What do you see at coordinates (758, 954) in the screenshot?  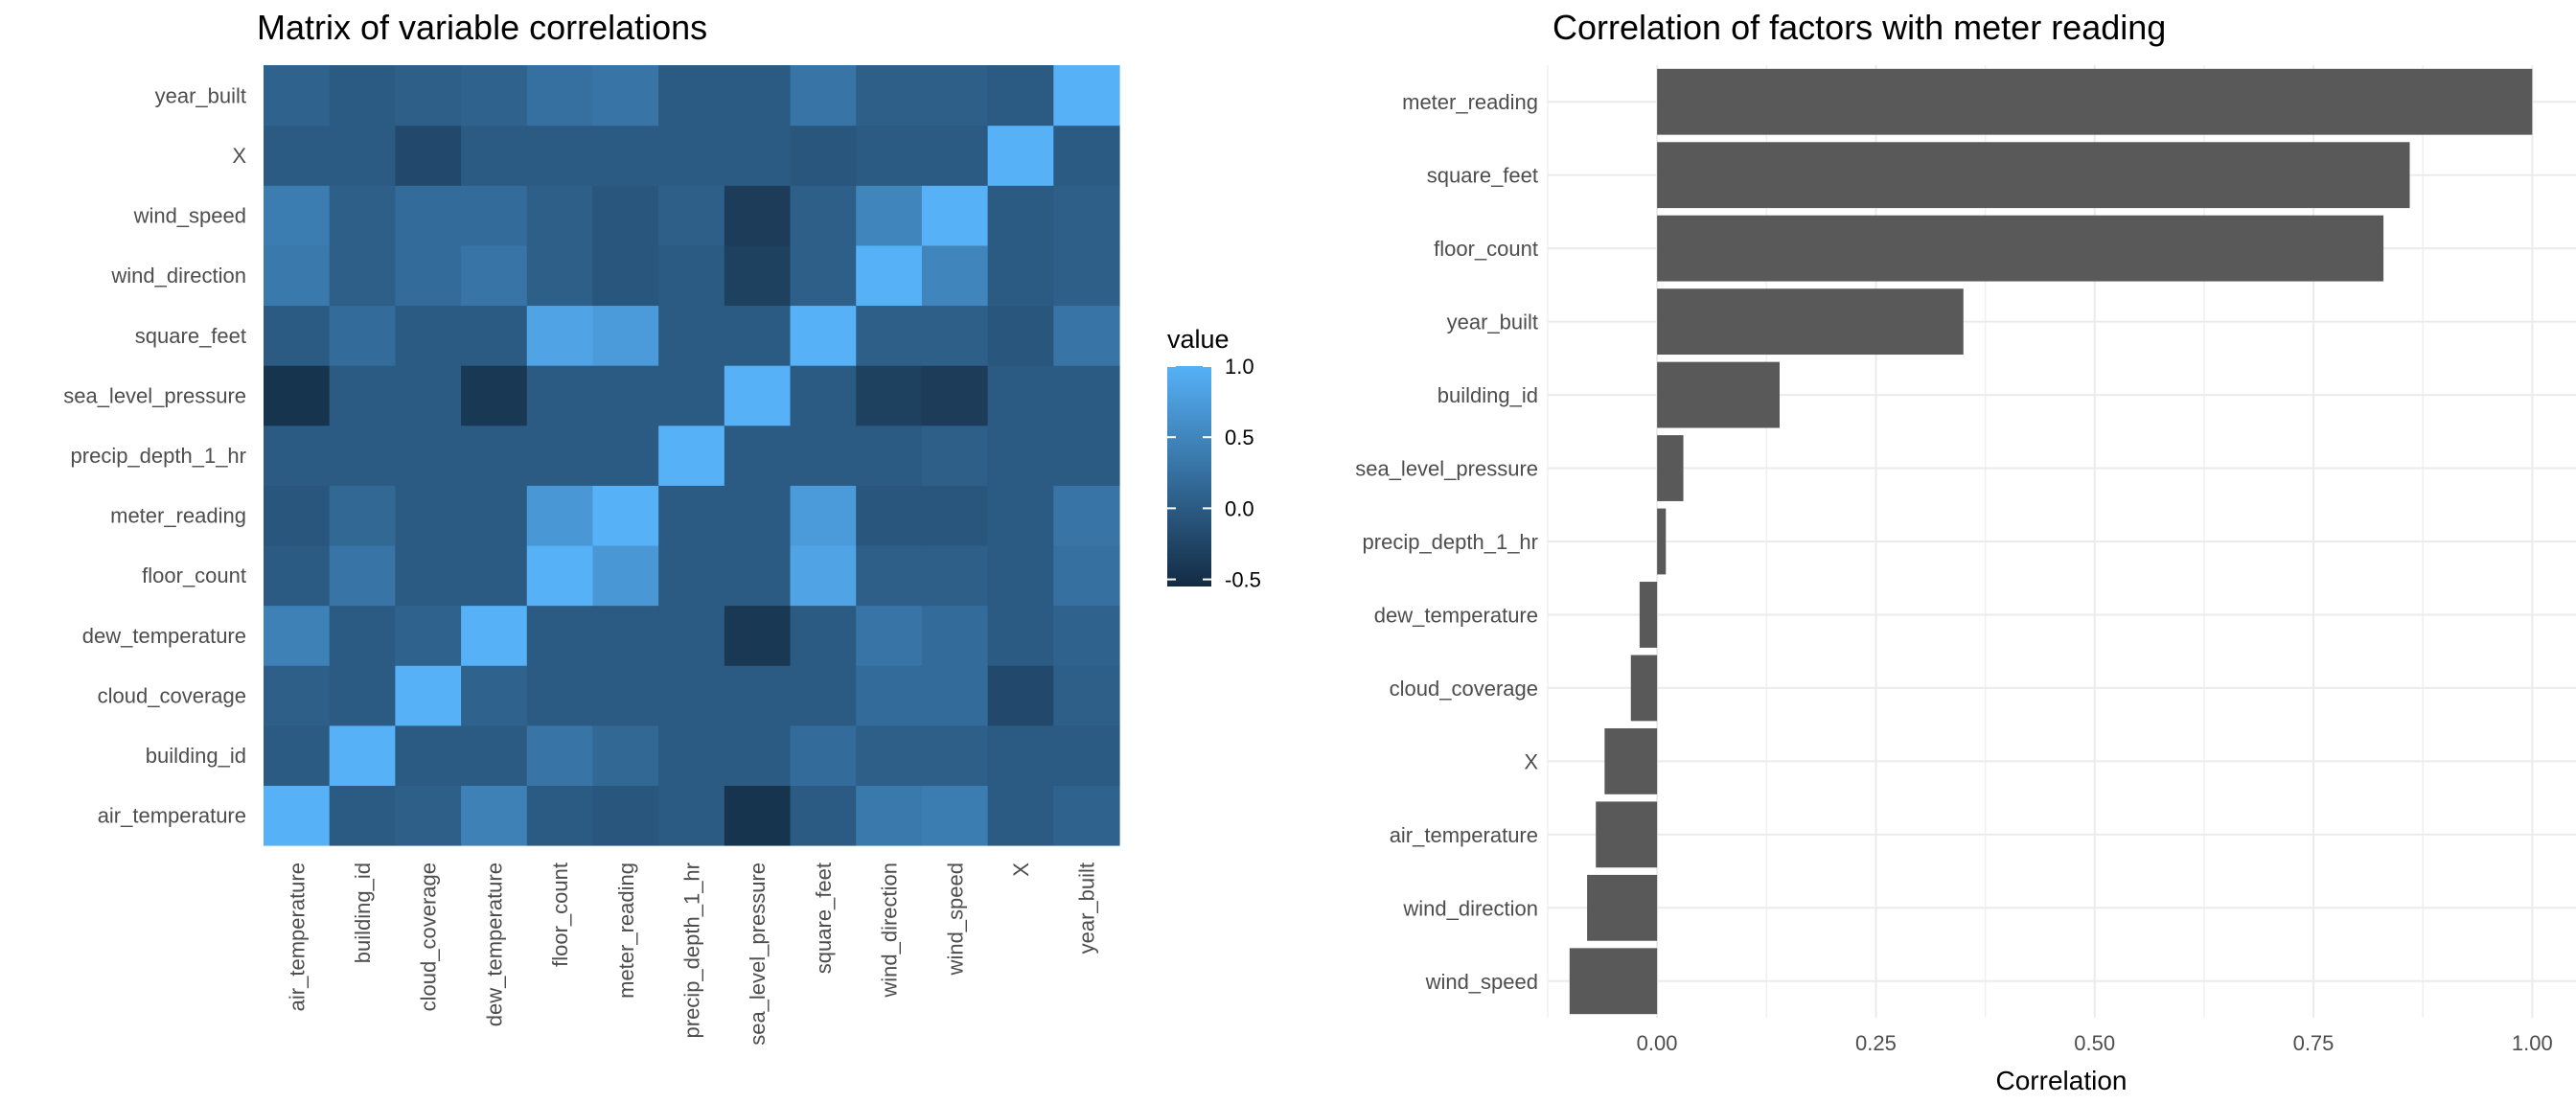 I see `heatmap-x-tick-label: sea_level_pressure` at bounding box center [758, 954].